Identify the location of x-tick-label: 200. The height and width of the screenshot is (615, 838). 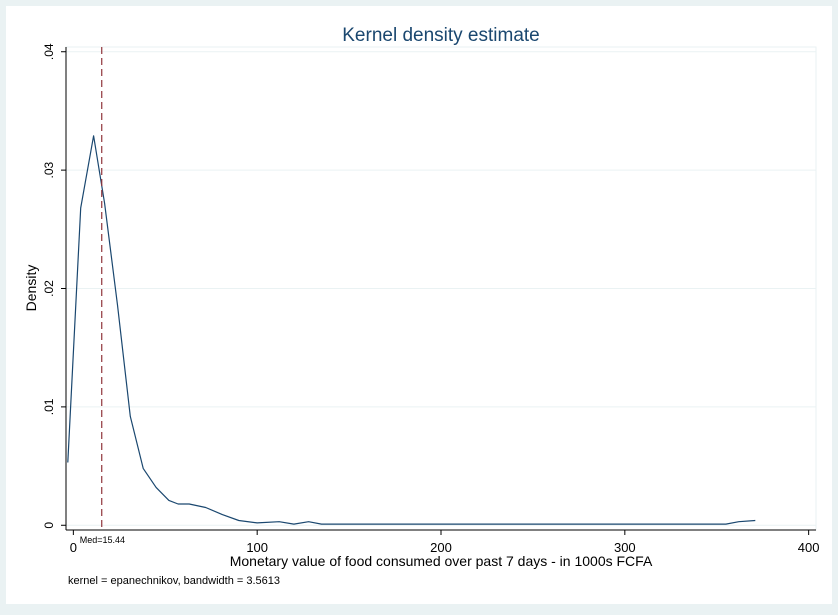
(441, 547).